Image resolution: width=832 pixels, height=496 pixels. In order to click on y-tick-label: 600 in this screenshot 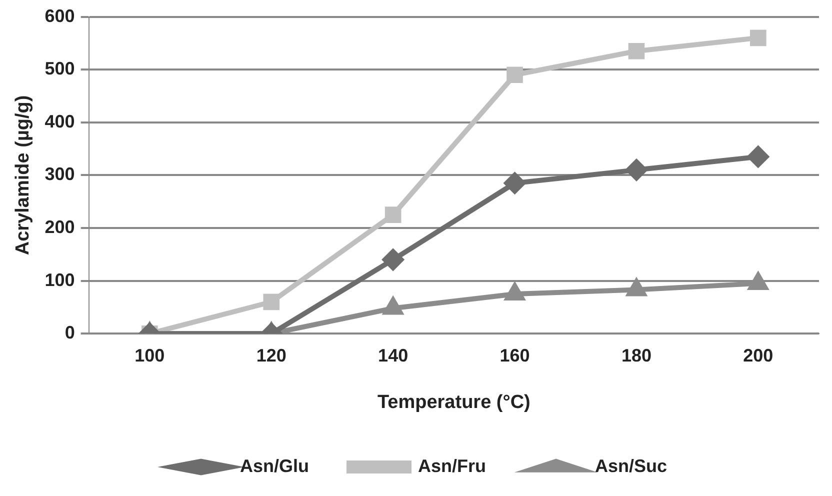, I will do `click(59, 16)`.